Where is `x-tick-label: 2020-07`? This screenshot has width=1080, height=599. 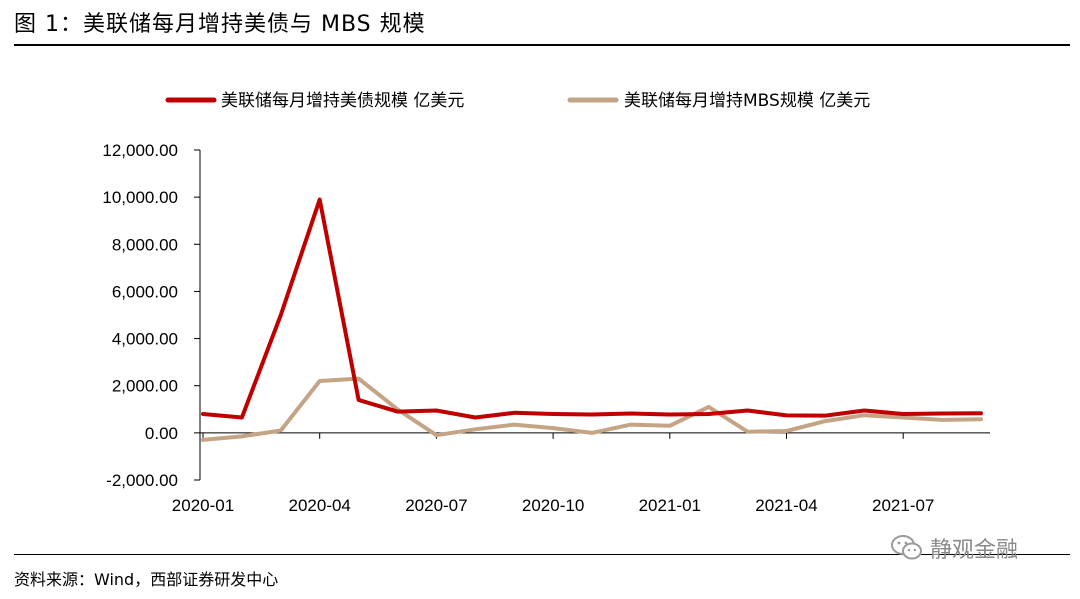 x-tick-label: 2020-07 is located at coordinates (436, 505).